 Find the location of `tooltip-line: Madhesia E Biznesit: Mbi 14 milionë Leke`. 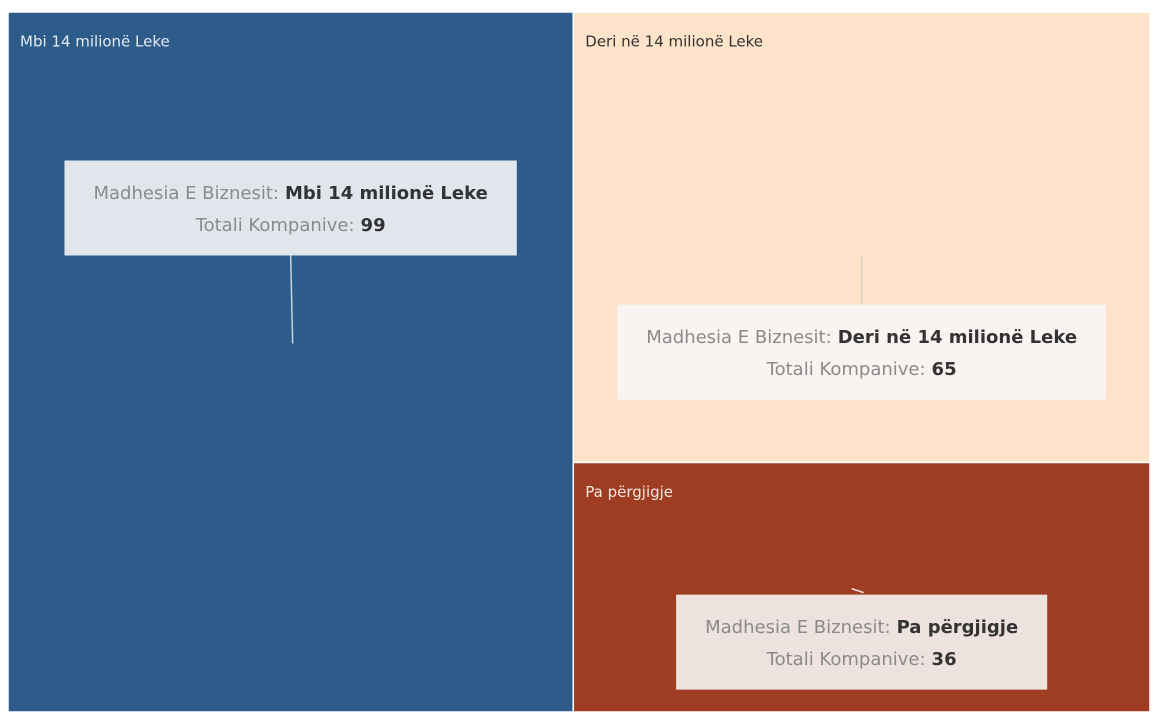

tooltip-line: Madhesia E Biznesit: Mbi 14 milionë Leke is located at coordinates (290, 193).